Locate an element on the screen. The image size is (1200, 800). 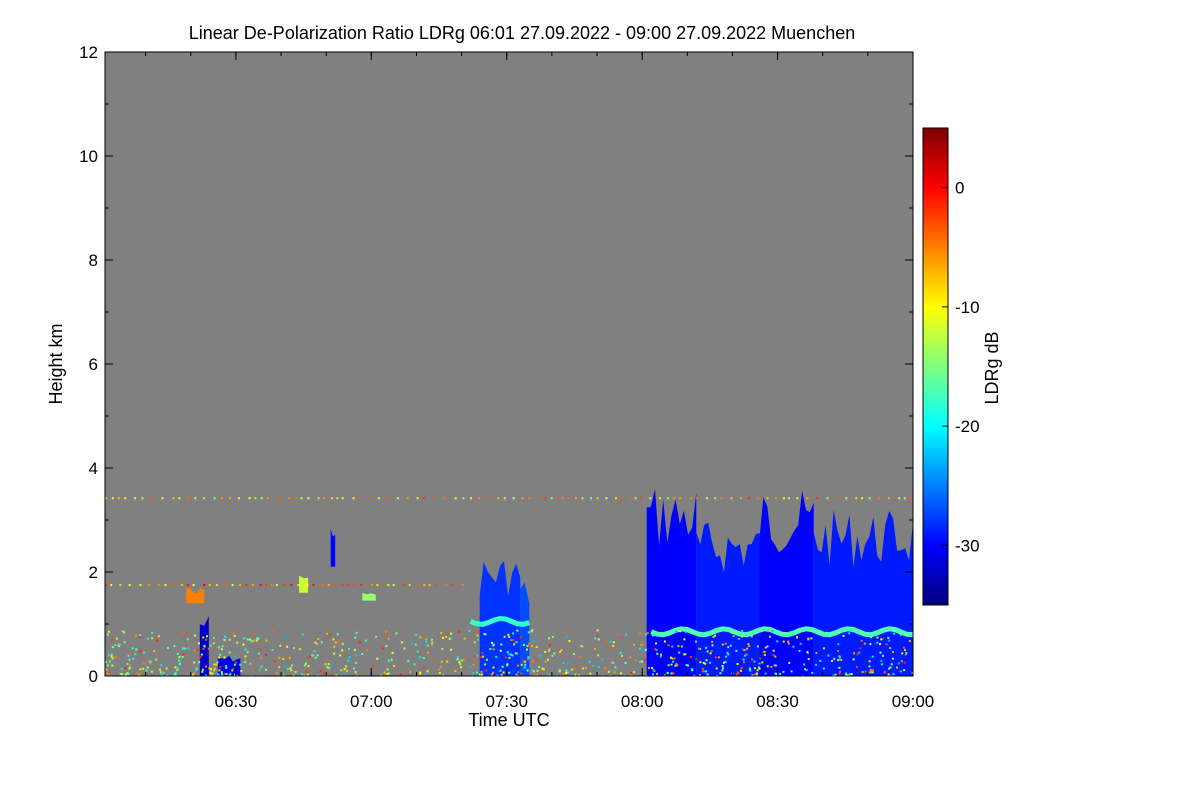
colorbar-tick-label: 0 is located at coordinates (959, 188).